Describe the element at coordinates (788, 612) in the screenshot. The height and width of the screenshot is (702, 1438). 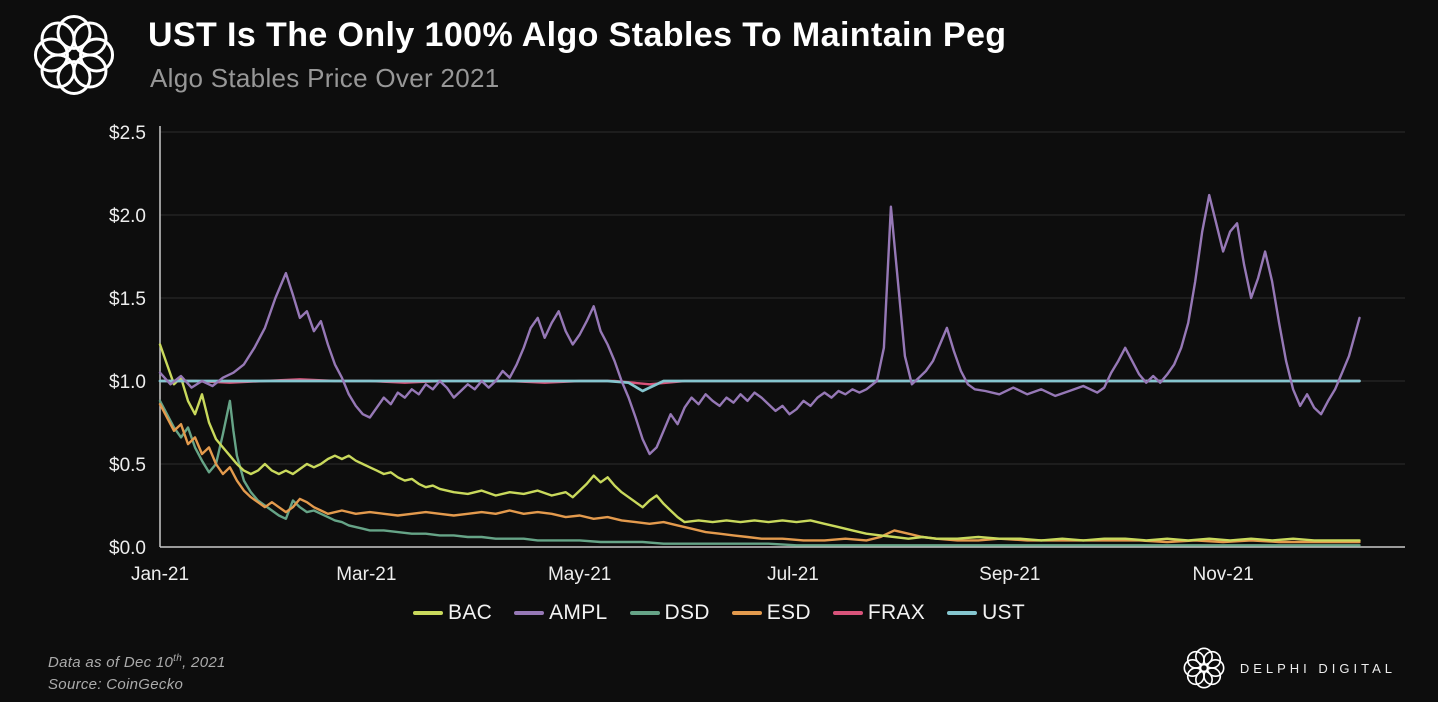
I see `legend-label-esd: ESD` at that location.